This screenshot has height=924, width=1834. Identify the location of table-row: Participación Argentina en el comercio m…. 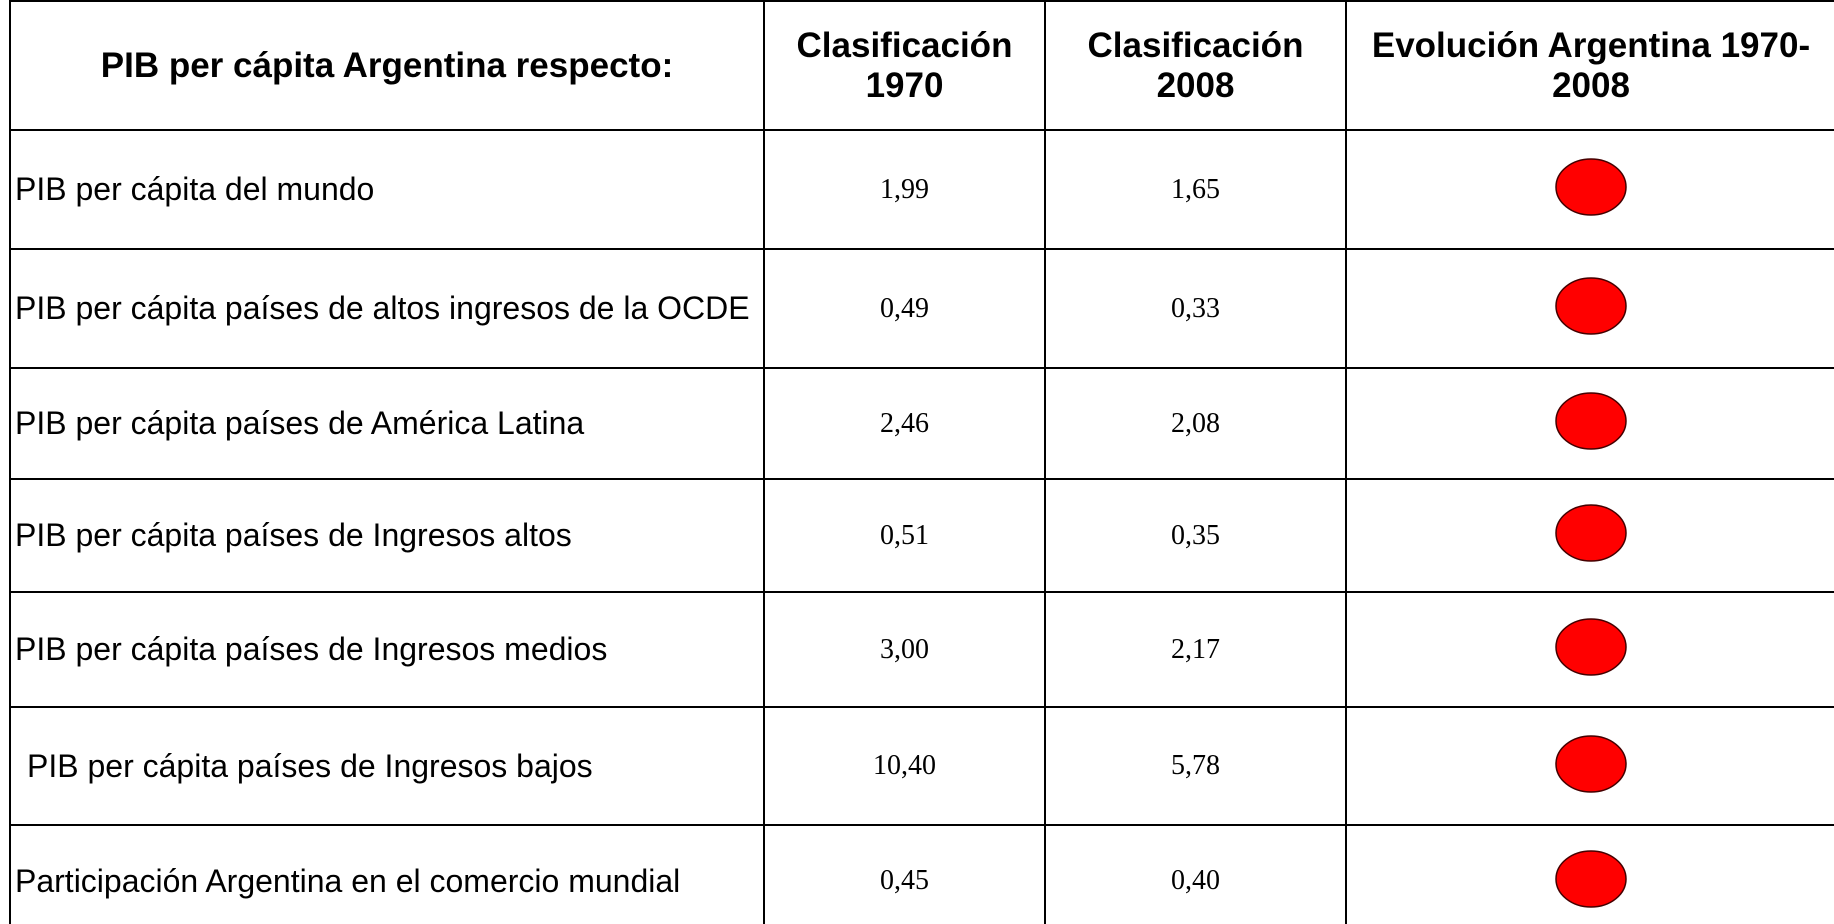
(921, 874).